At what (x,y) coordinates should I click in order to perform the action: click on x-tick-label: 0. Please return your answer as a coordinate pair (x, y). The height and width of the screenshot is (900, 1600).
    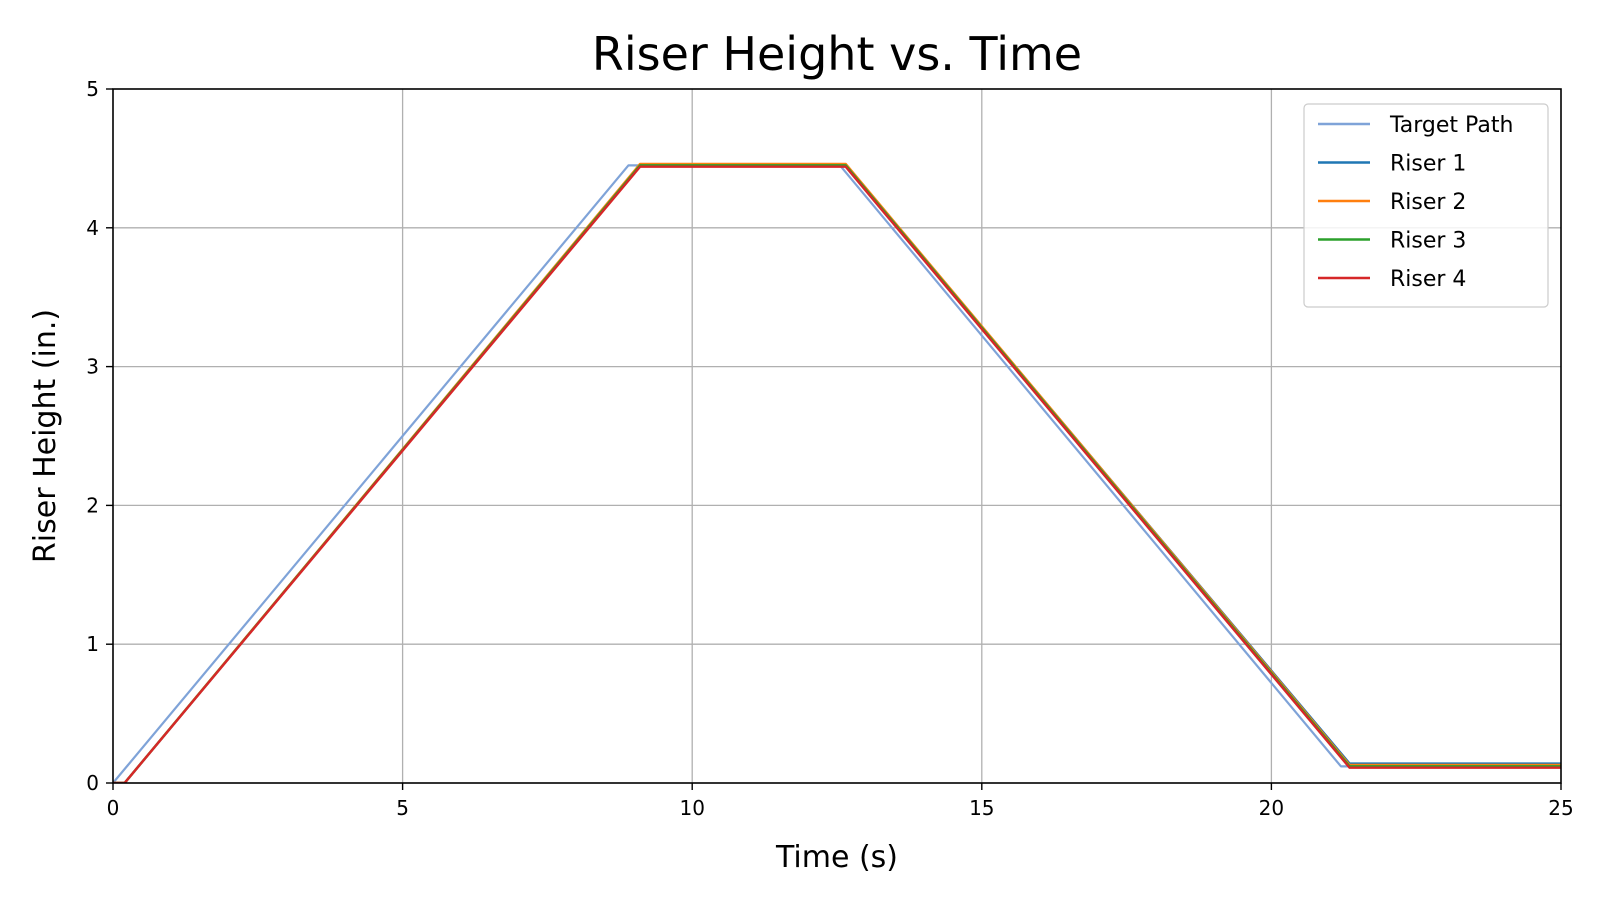
    Looking at the image, I should click on (113, 808).